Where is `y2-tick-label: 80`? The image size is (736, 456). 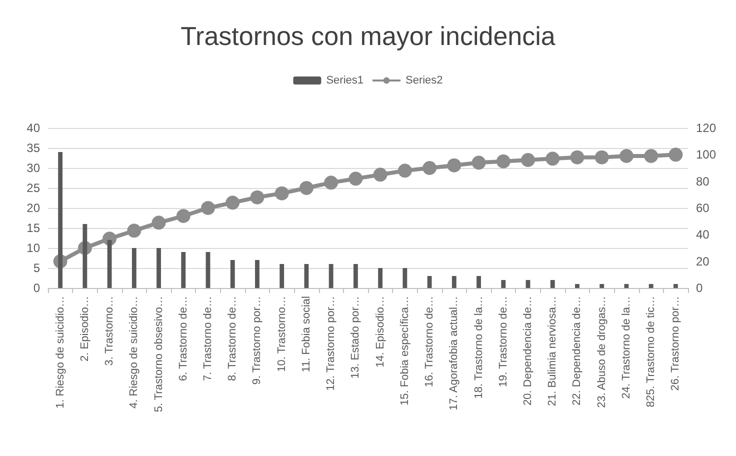
y2-tick-label: 80 is located at coordinates (703, 181).